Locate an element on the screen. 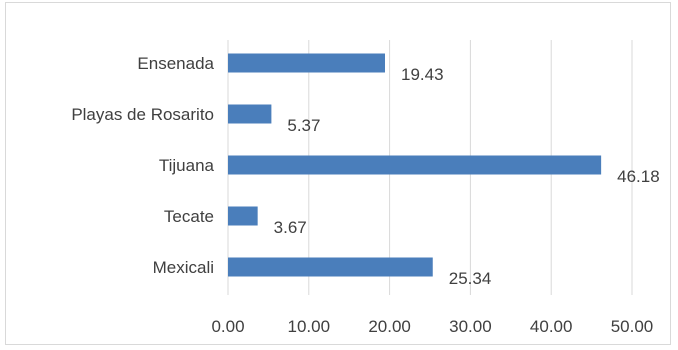 The height and width of the screenshot is (350, 678). category-label: Playas de Rosarito is located at coordinates (142, 114).